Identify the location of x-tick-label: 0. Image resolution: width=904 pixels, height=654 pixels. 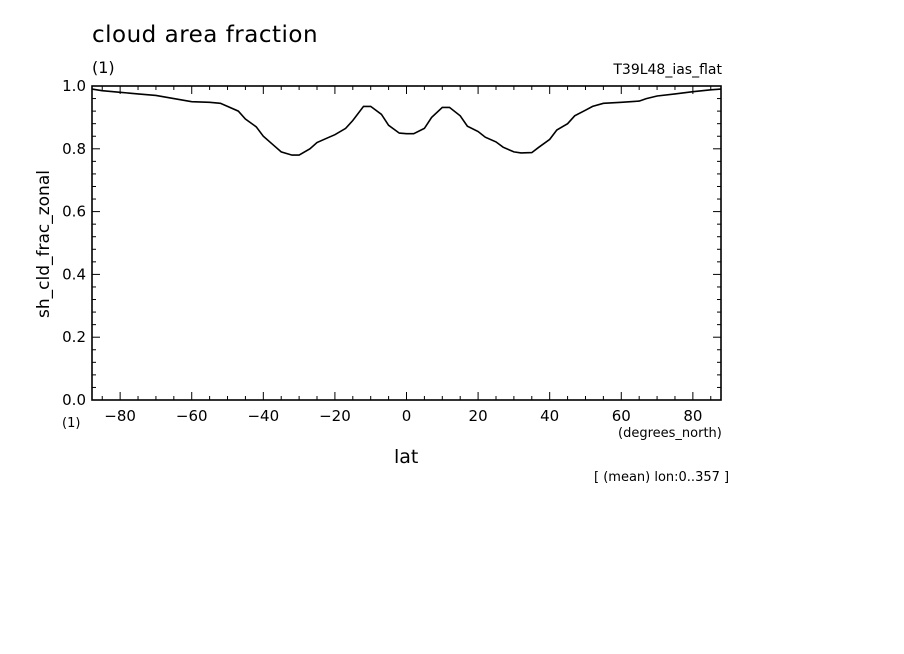
(407, 416).